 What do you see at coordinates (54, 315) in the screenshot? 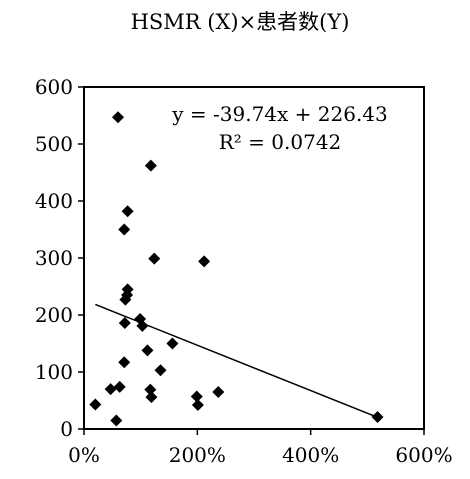
I see `y-tick-label: 200` at bounding box center [54, 315].